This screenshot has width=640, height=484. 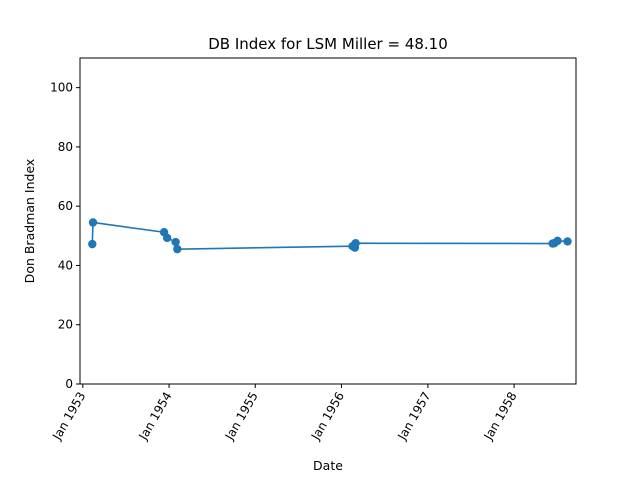 I want to click on x-axis-label: Date, so click(x=328, y=465).